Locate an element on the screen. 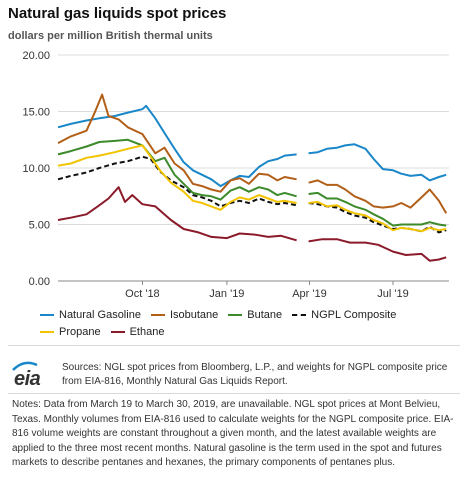  y-tick-label: 15.00 is located at coordinates (36, 113).